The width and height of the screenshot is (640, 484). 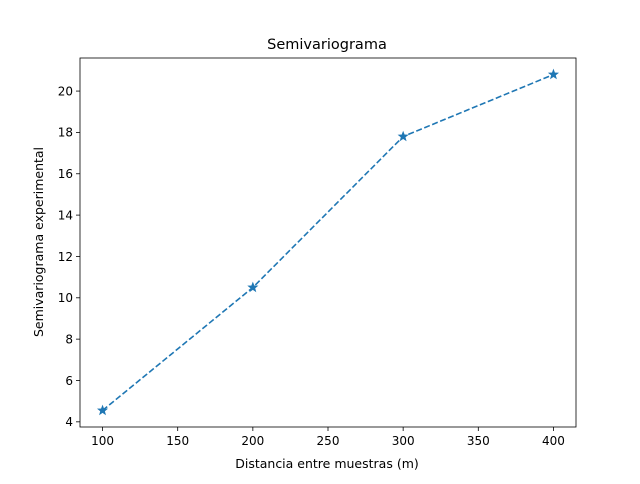 What do you see at coordinates (65, 91) in the screenshot?
I see `y-tick-label: 20` at bounding box center [65, 91].